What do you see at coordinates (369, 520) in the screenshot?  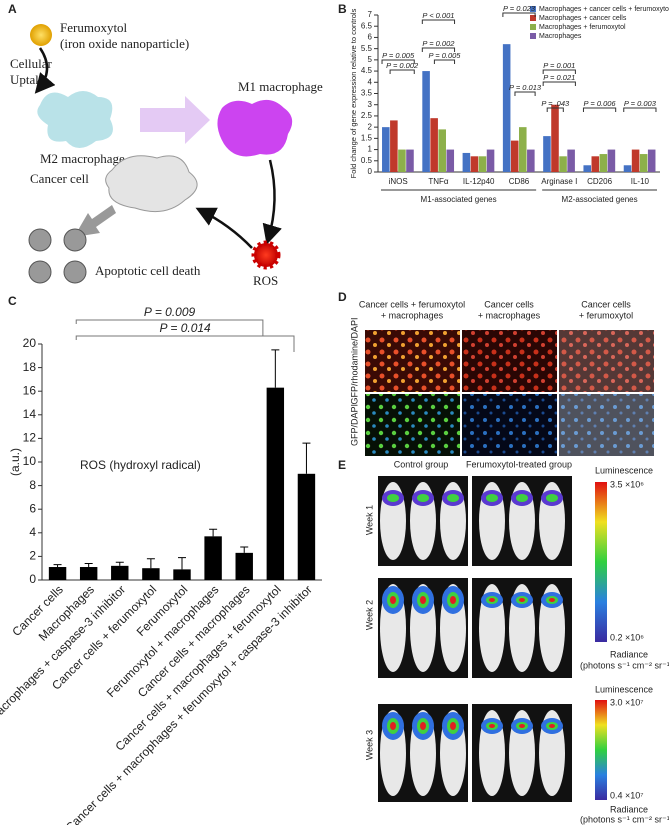 I see `week-label: Week 1` at bounding box center [369, 520].